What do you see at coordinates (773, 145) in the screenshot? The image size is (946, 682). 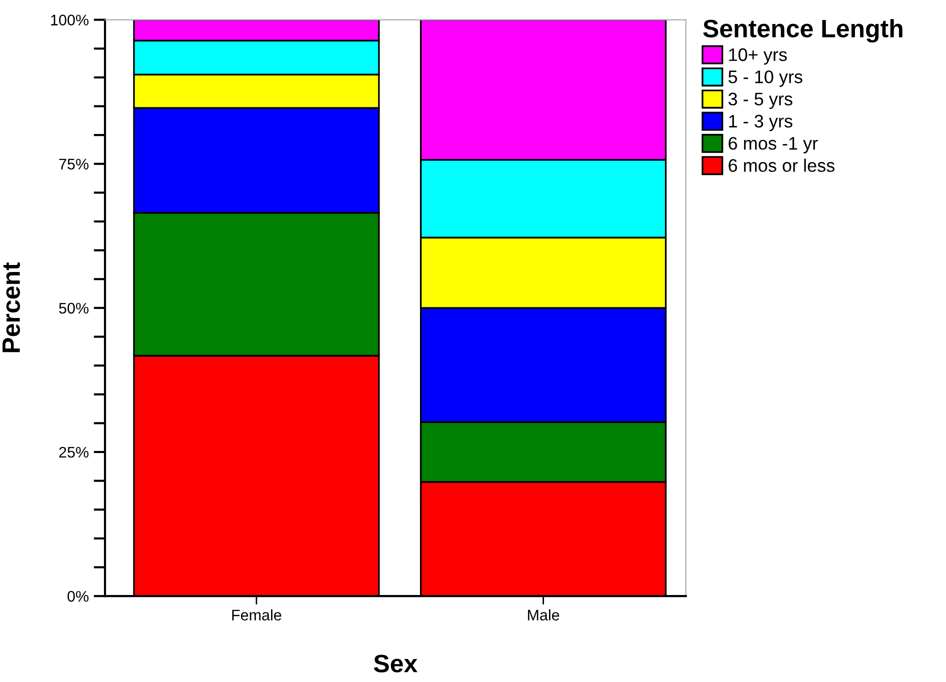 I see `legend-label: 6 mos -1 yr` at bounding box center [773, 145].